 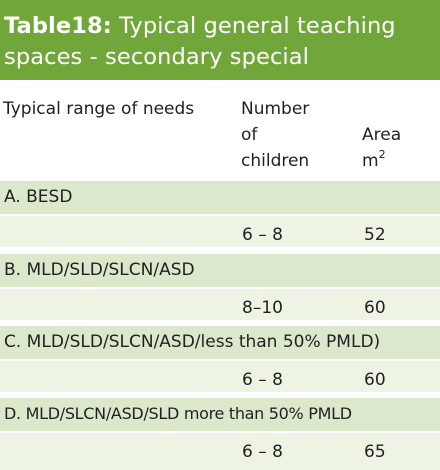 I want to click on title-text-1: Typical general teaching, so click(x=257, y=26).